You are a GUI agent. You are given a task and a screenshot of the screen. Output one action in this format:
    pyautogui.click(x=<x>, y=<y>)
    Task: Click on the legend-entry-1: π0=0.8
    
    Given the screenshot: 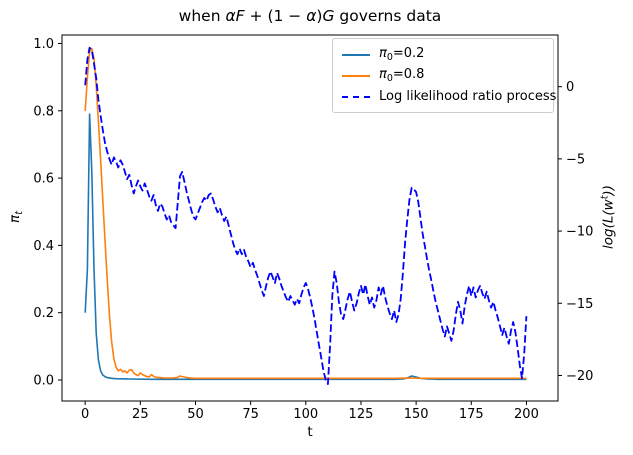 What is the action you would take?
    pyautogui.click(x=444, y=75)
    